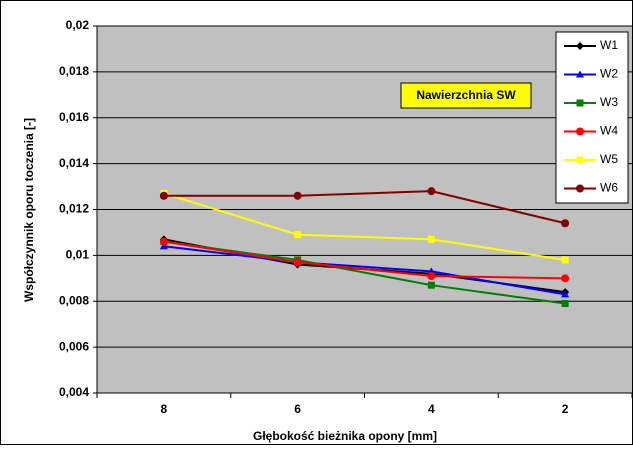 The image size is (633, 450). Describe the element at coordinates (74, 71) in the screenshot. I see `y-tick-label: 0,018` at that location.